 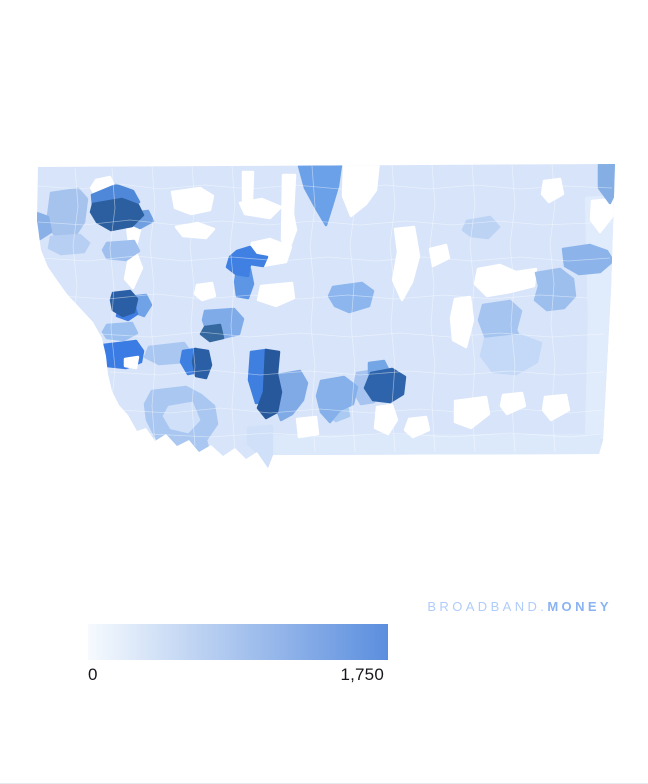 I want to click on logo-broadband-text: BROADBAND., so click(x=487, y=606).